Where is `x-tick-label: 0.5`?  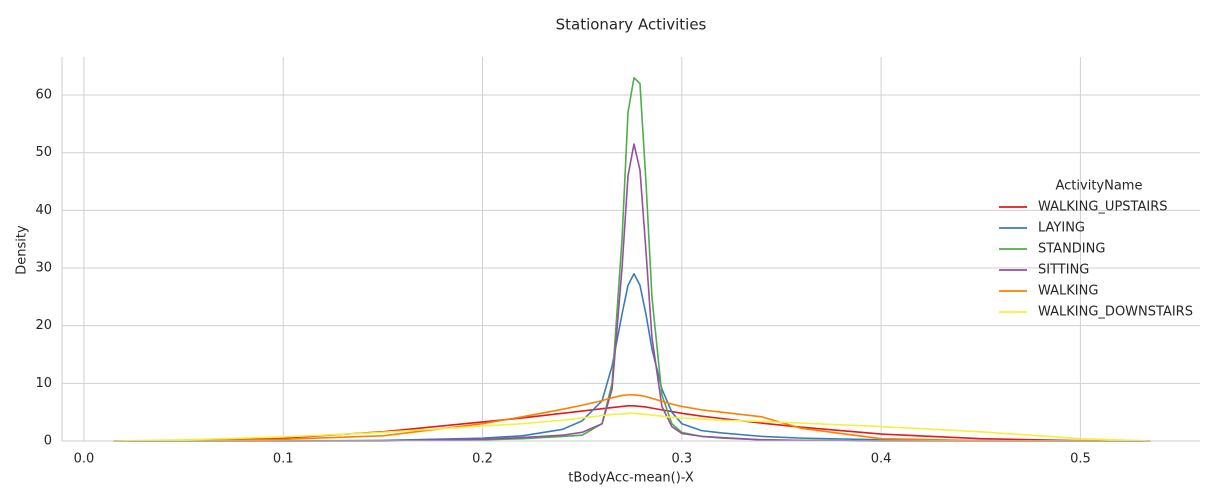
x-tick-label: 0.5 is located at coordinates (1080, 459).